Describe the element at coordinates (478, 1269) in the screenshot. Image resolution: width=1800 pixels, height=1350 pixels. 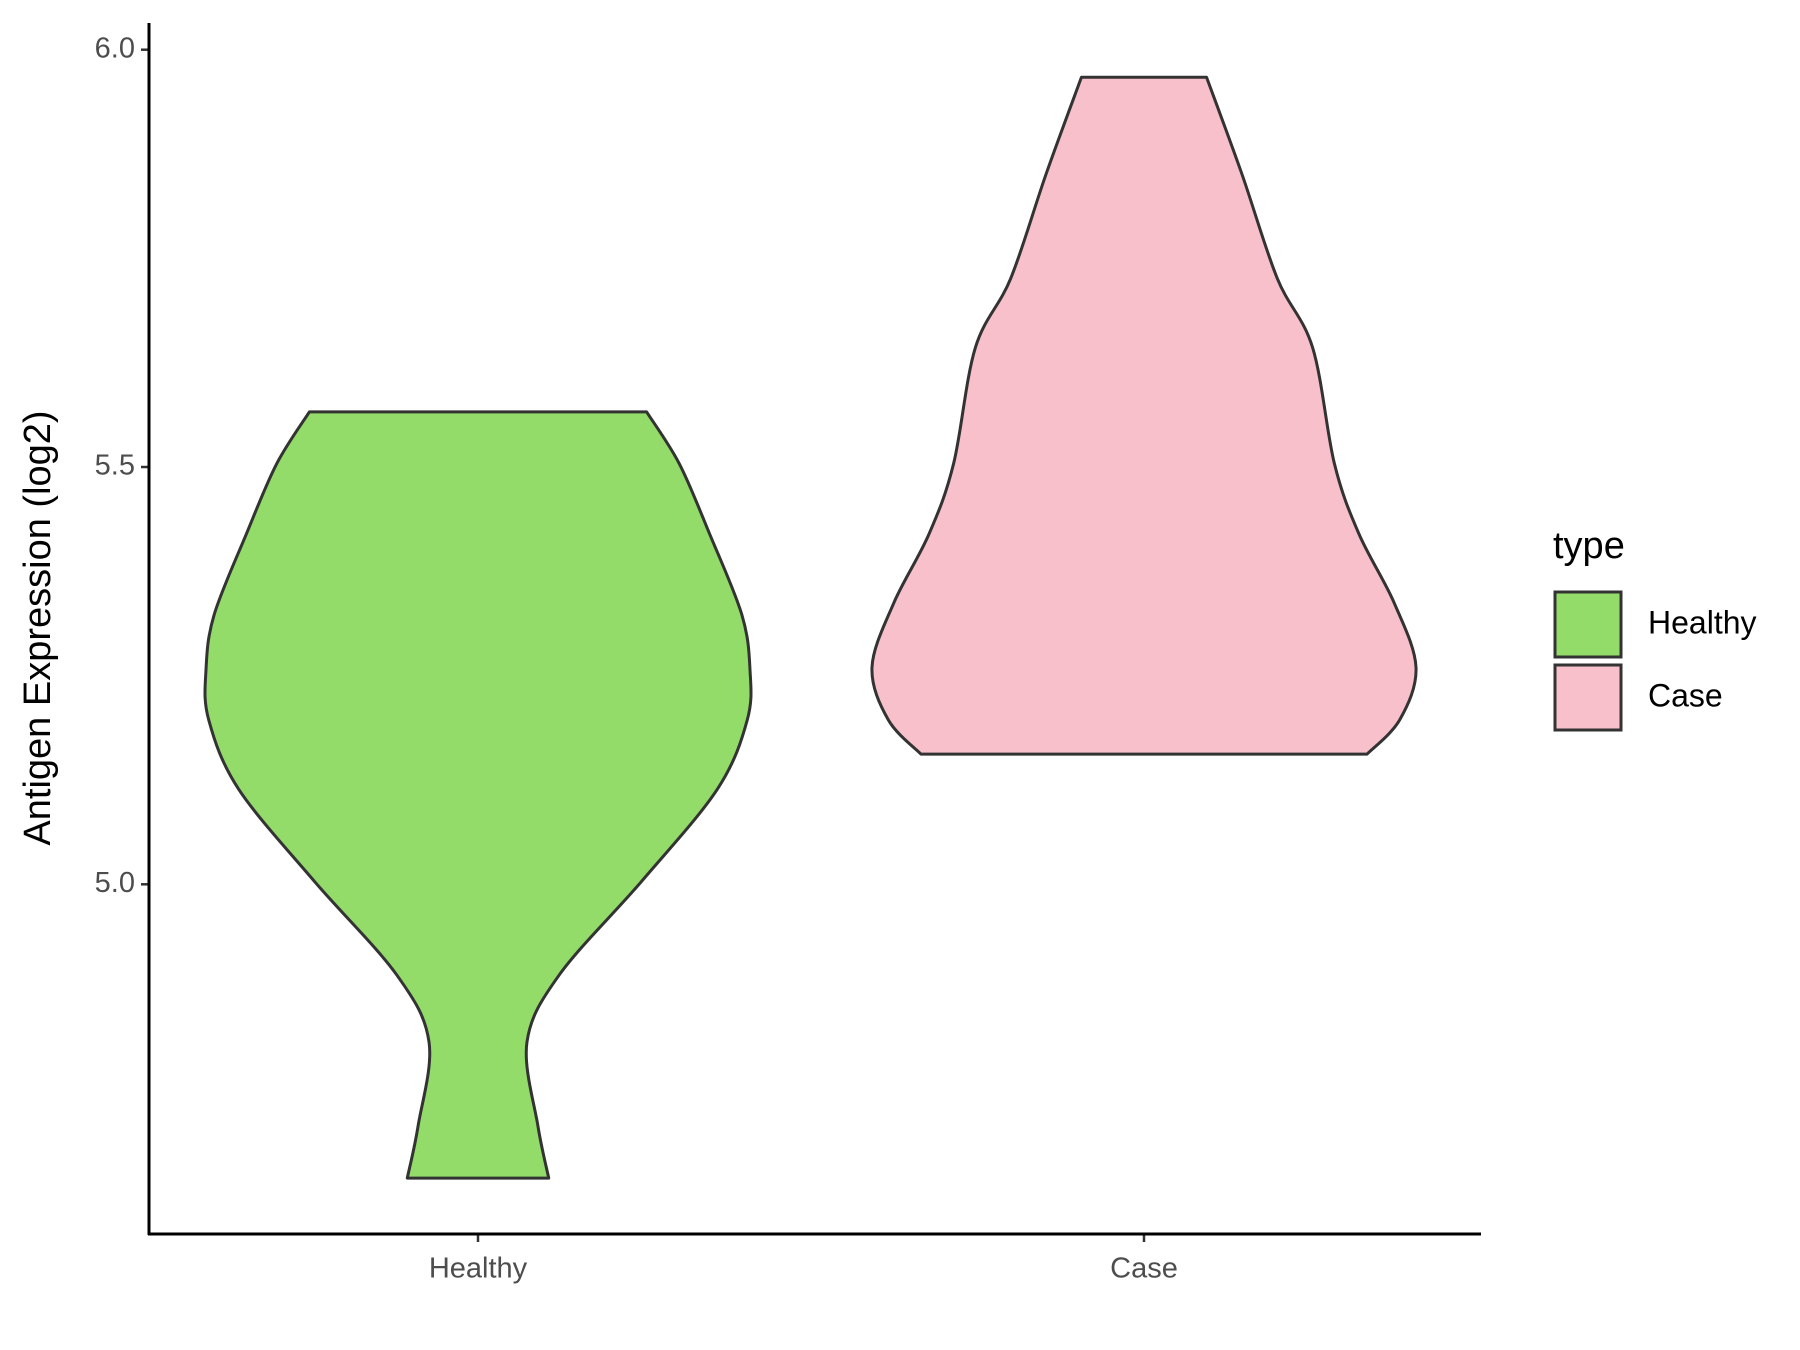
I see `x-tick-label: Healthy` at that location.